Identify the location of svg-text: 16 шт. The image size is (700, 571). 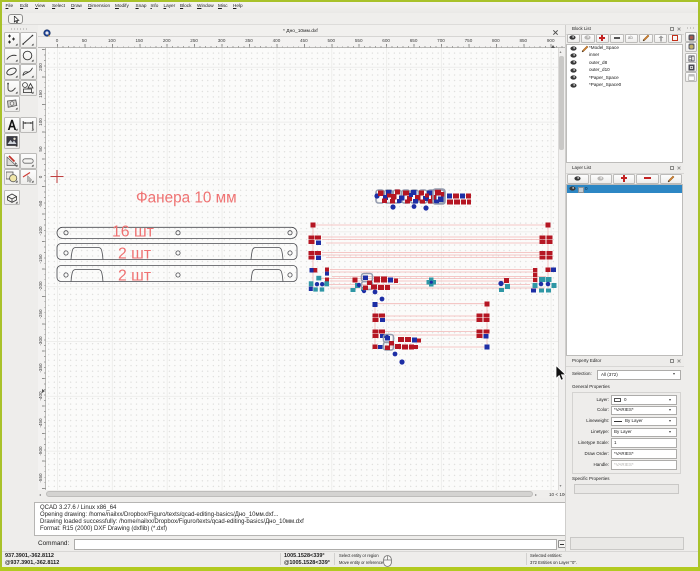
(133, 232).